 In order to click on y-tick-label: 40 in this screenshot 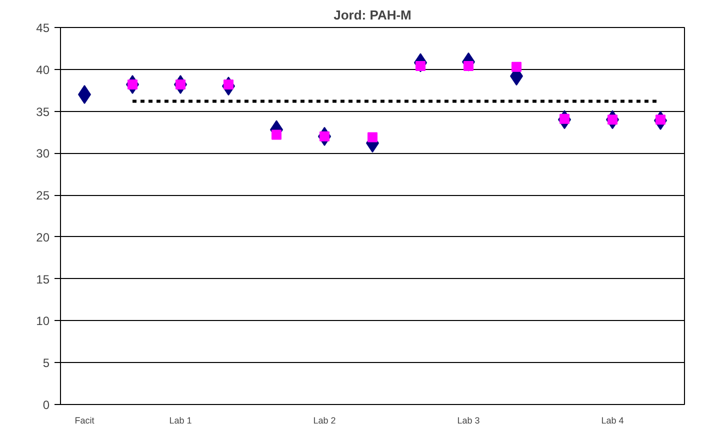, I will do `click(43, 69)`.